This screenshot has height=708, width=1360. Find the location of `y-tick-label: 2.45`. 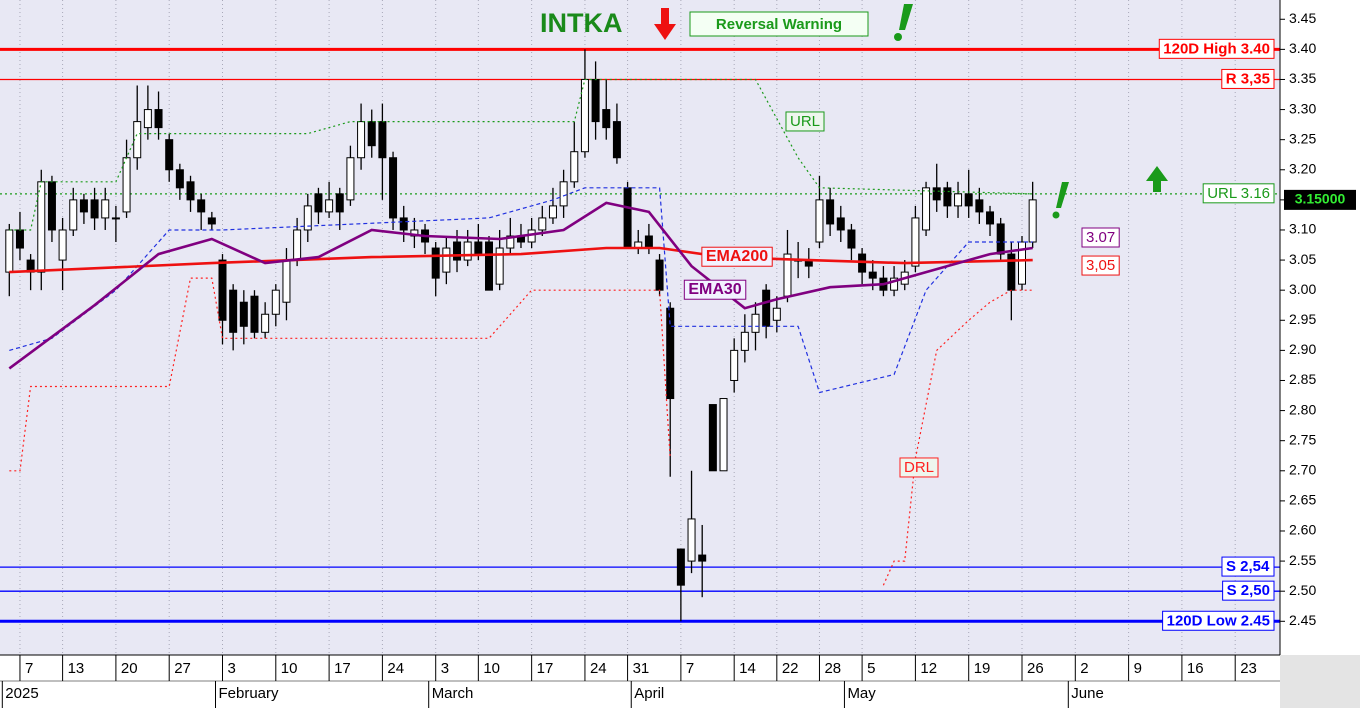

y-tick-label: 2.45 is located at coordinates (1302, 620).